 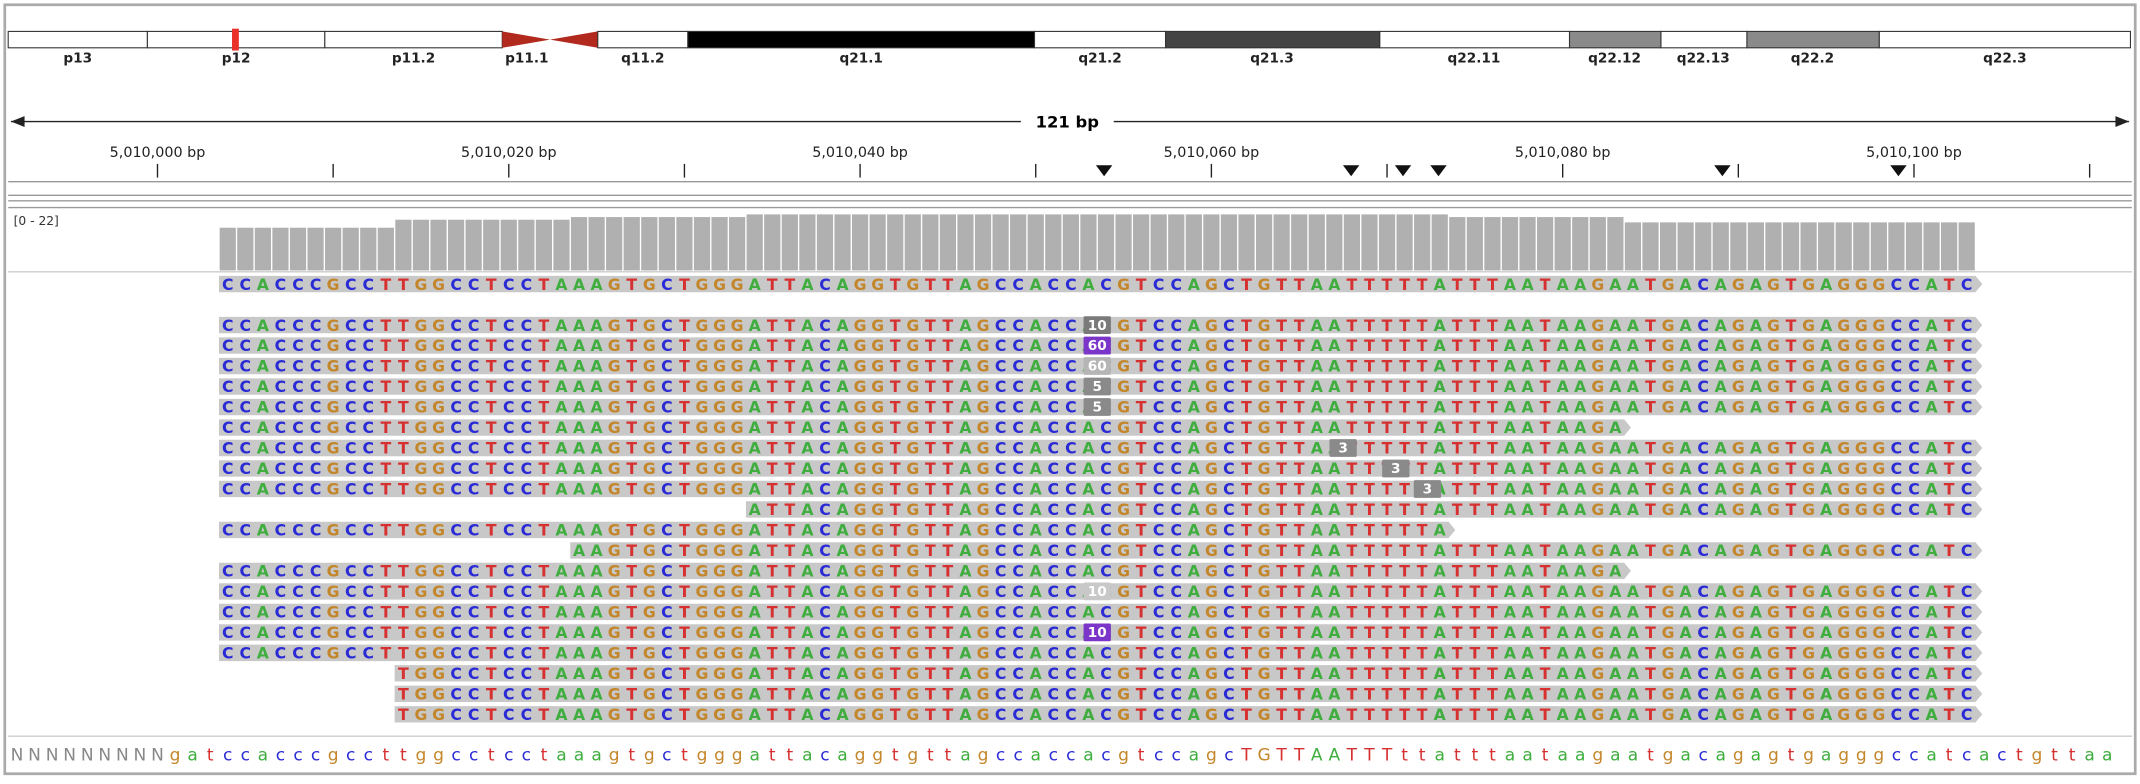 What do you see at coordinates (1212, 153) in the screenshot?
I see `ruler-tick-label: 5,010,060 bp` at bounding box center [1212, 153].